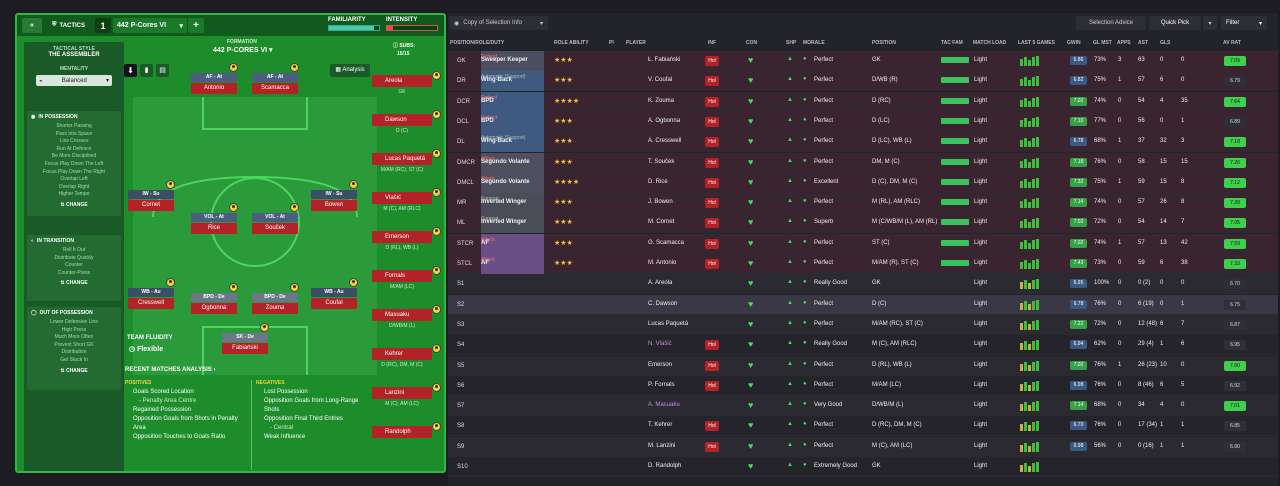 The image size is (1280, 486). Describe the element at coordinates (814, 43) in the screenshot. I see `column-header: MORALE` at that location.